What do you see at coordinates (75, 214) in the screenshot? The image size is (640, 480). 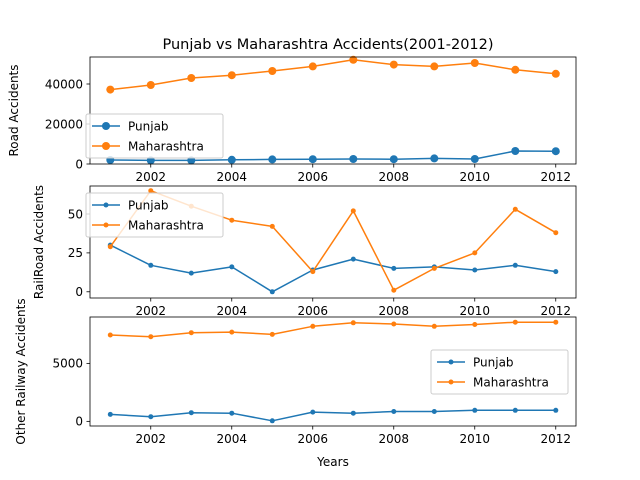 I see `y-tick-label: 50` at bounding box center [75, 214].